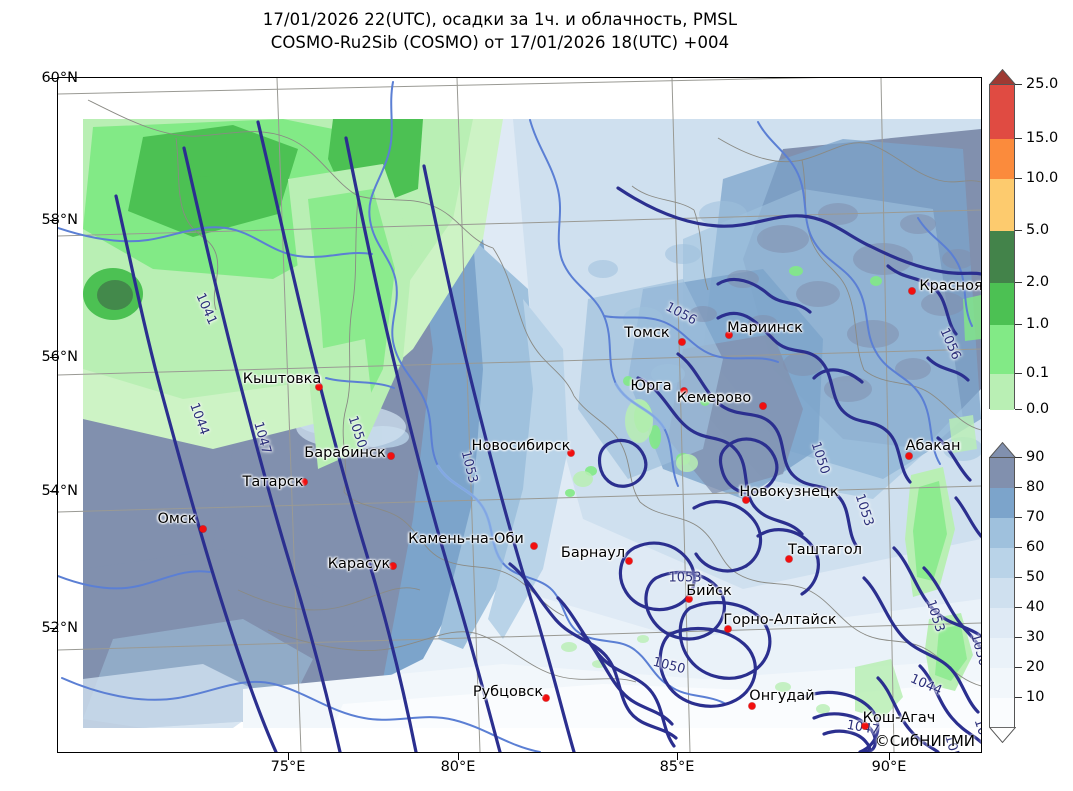 The height and width of the screenshot is (791, 1073). Describe the element at coordinates (551, 473) in the screenshot. I see `river-halos` at that location.